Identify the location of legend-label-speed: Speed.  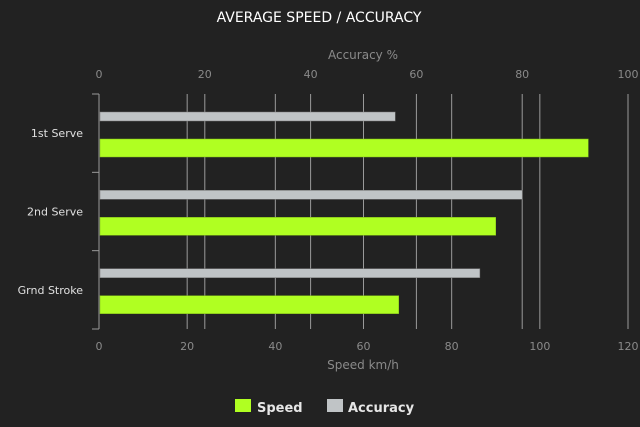
(280, 408).